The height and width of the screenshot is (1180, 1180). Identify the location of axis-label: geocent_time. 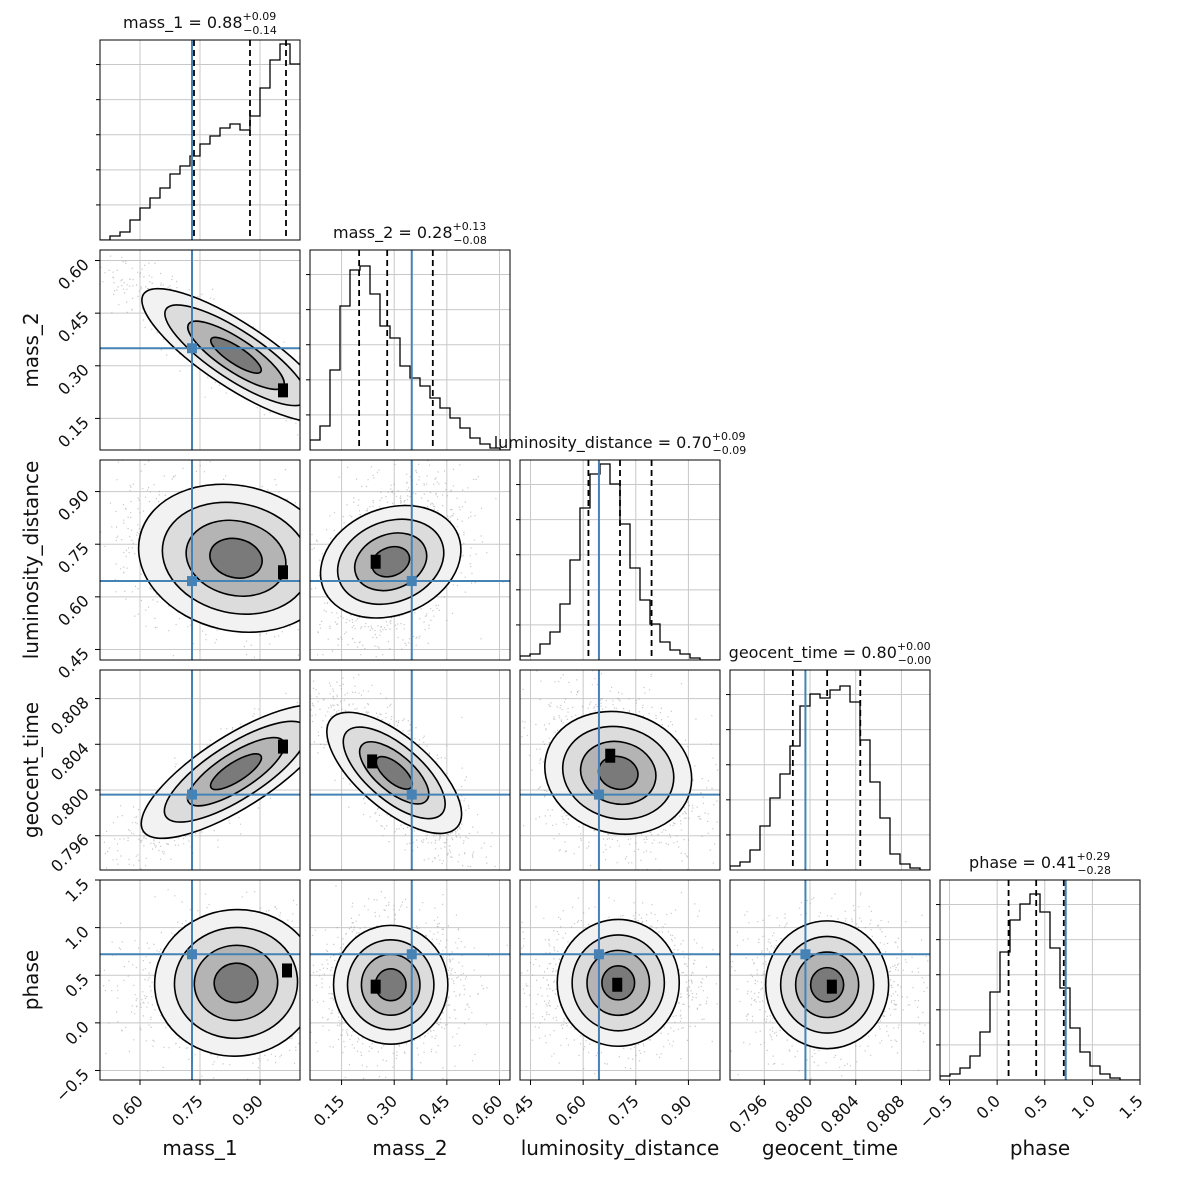
(830, 1148).